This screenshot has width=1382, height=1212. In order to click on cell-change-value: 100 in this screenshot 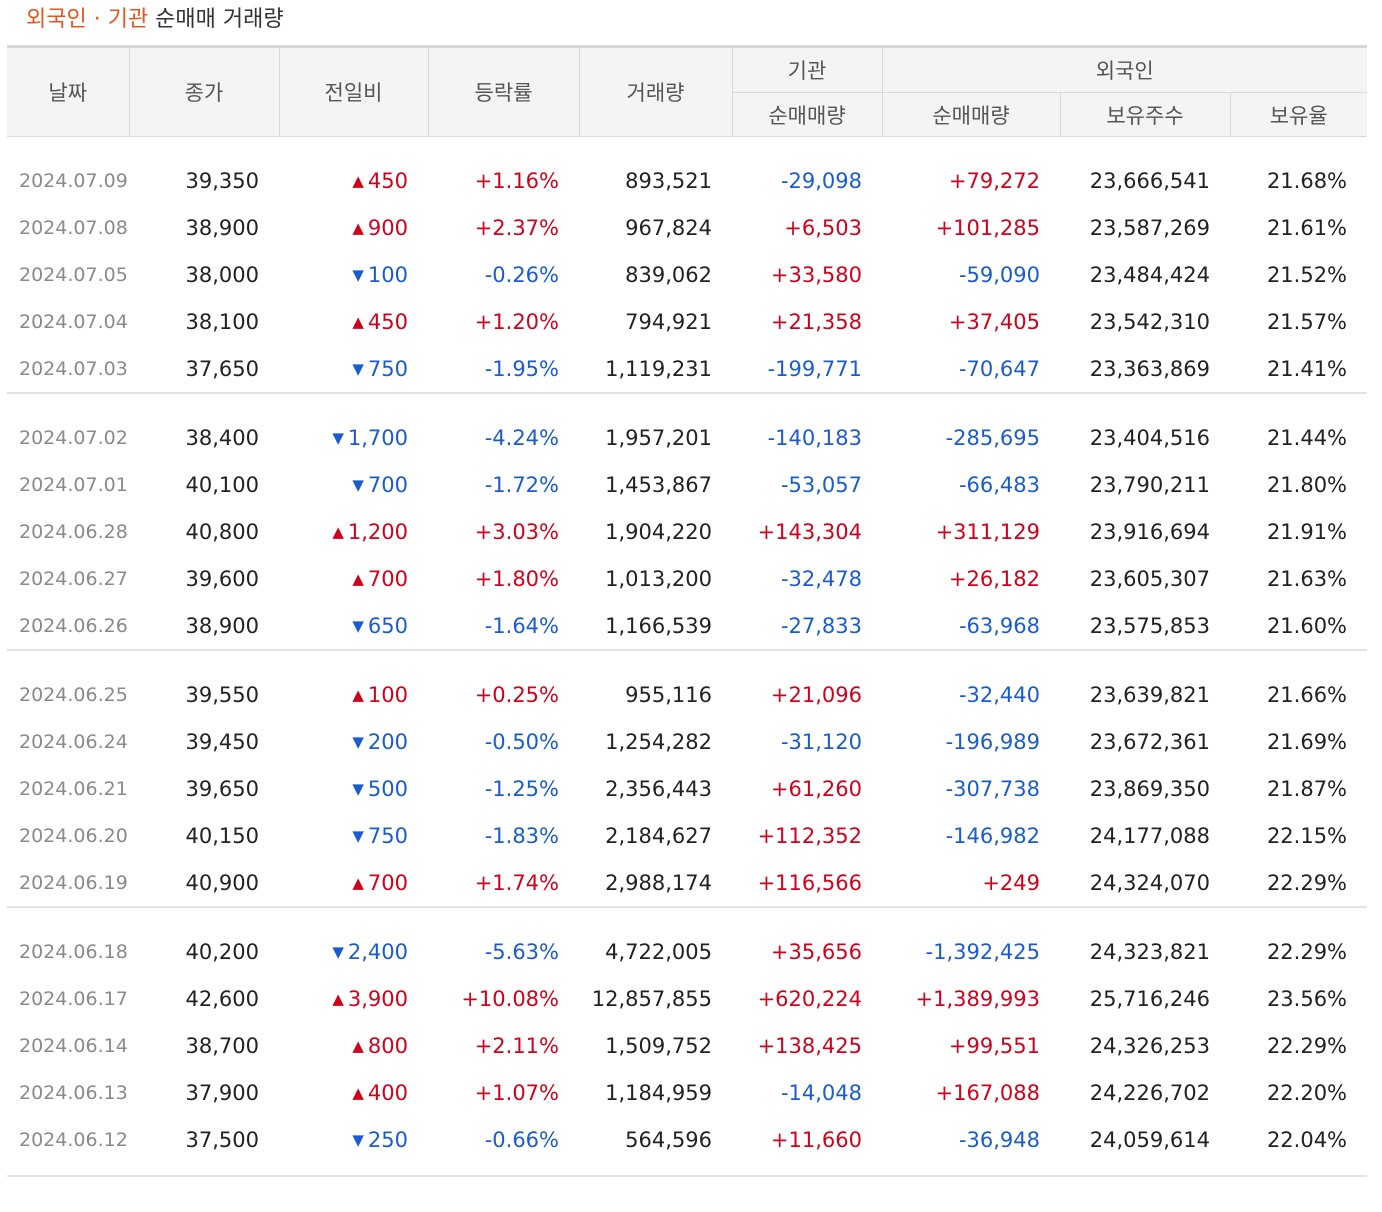, I will do `click(387, 274)`.